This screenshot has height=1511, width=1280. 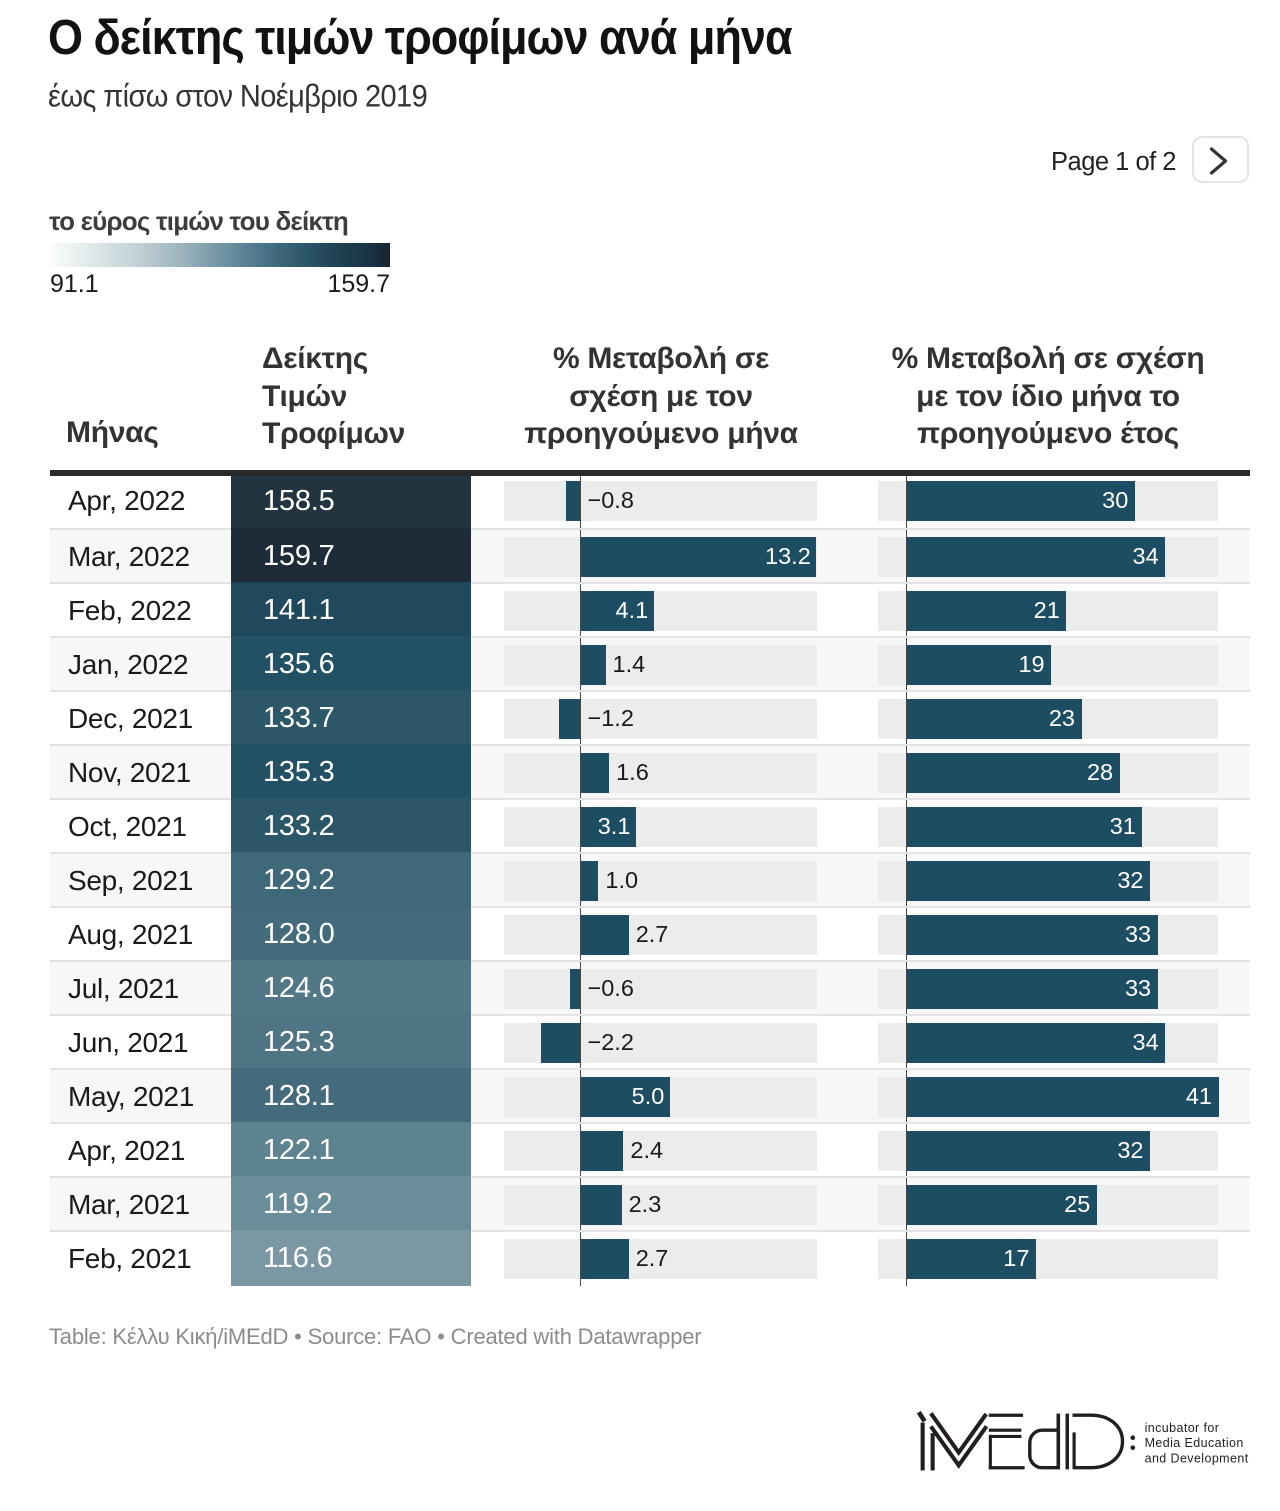 What do you see at coordinates (1194, 1443) in the screenshot?
I see `svg-text: Media Education` at bounding box center [1194, 1443].